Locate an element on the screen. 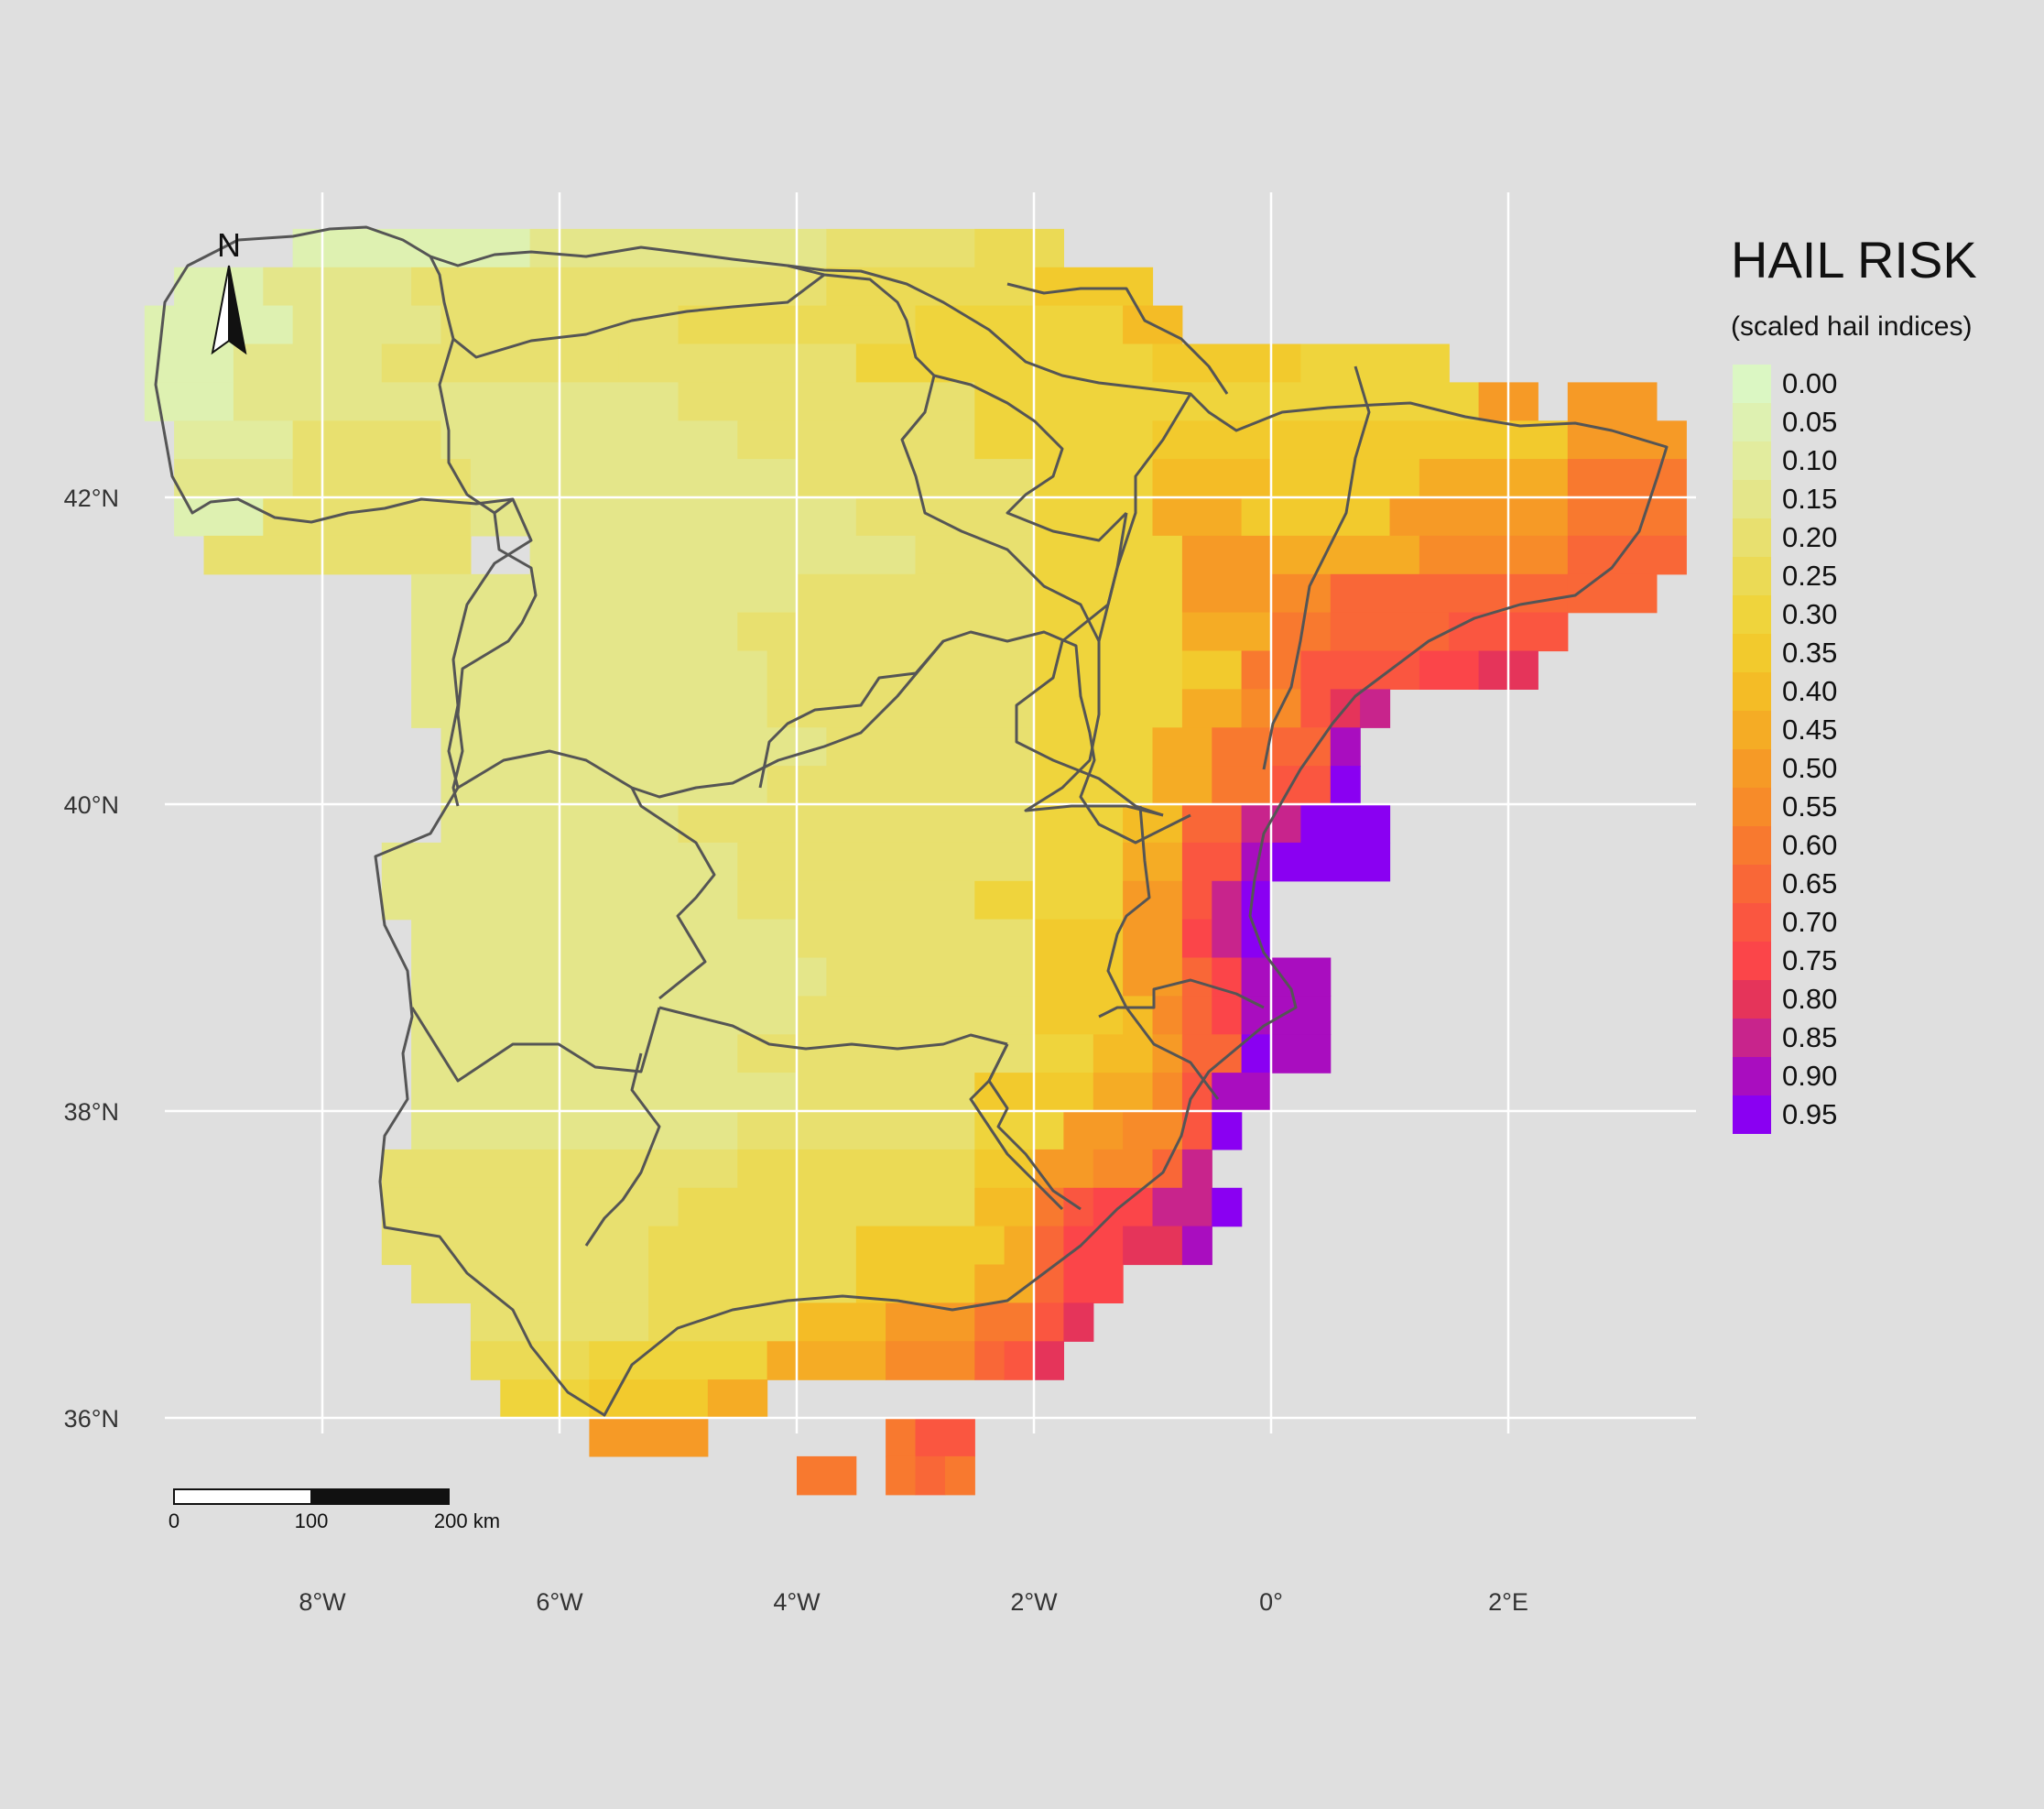  north-arrow-icon-half is located at coordinates (237, 310).